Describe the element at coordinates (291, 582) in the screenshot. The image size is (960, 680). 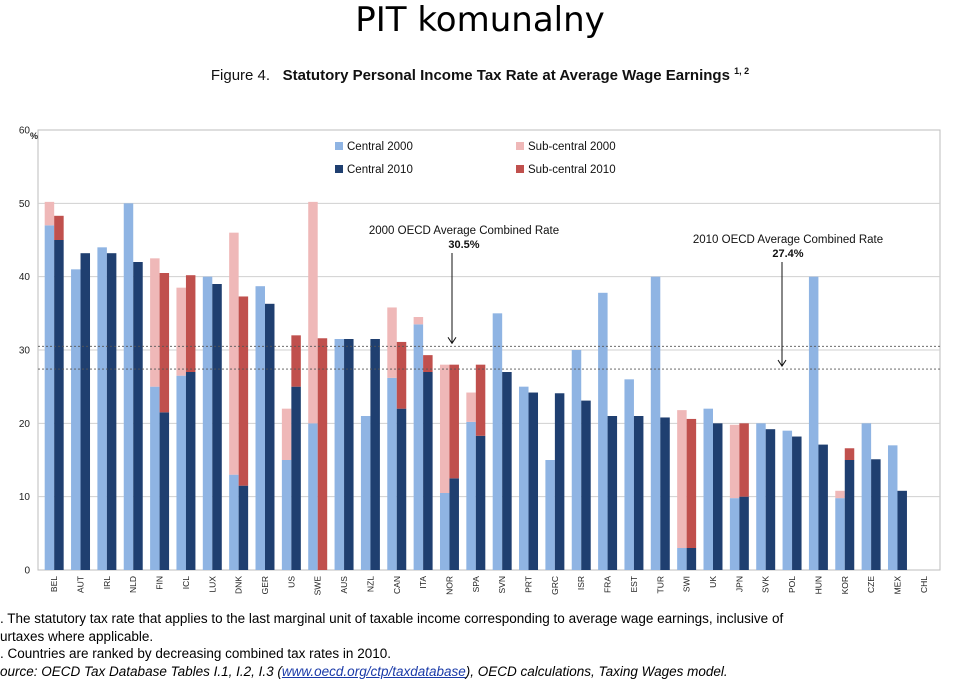
I see `x-tick-label: US` at that location.